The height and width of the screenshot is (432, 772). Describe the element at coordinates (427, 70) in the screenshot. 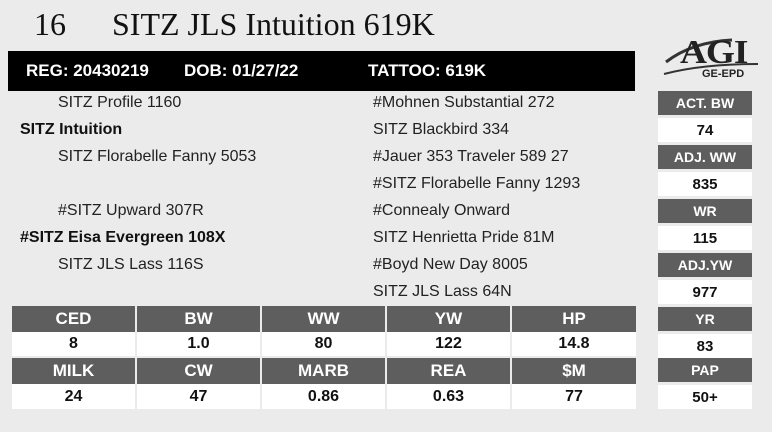

I see `tattoo: TATTOO: 619K` at that location.